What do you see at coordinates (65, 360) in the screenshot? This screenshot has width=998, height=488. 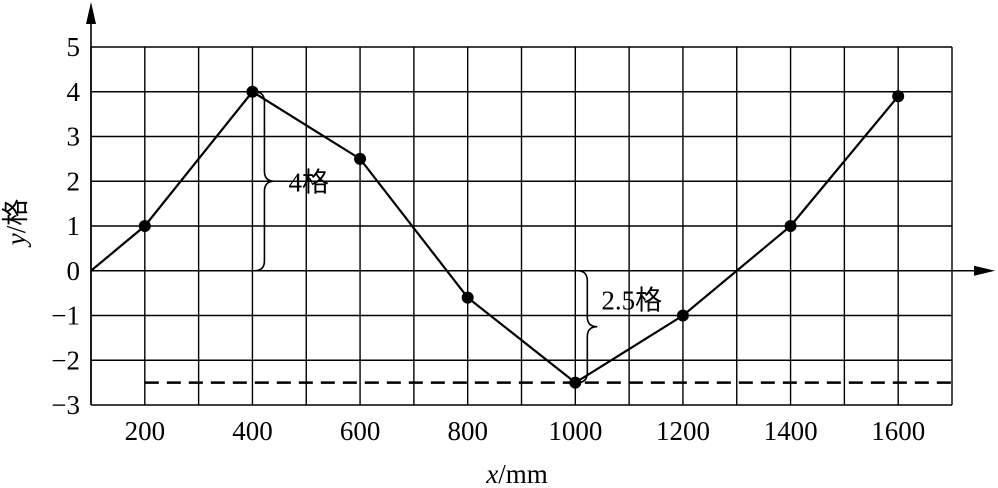 I see `y-tick-label: −2` at bounding box center [65, 360].